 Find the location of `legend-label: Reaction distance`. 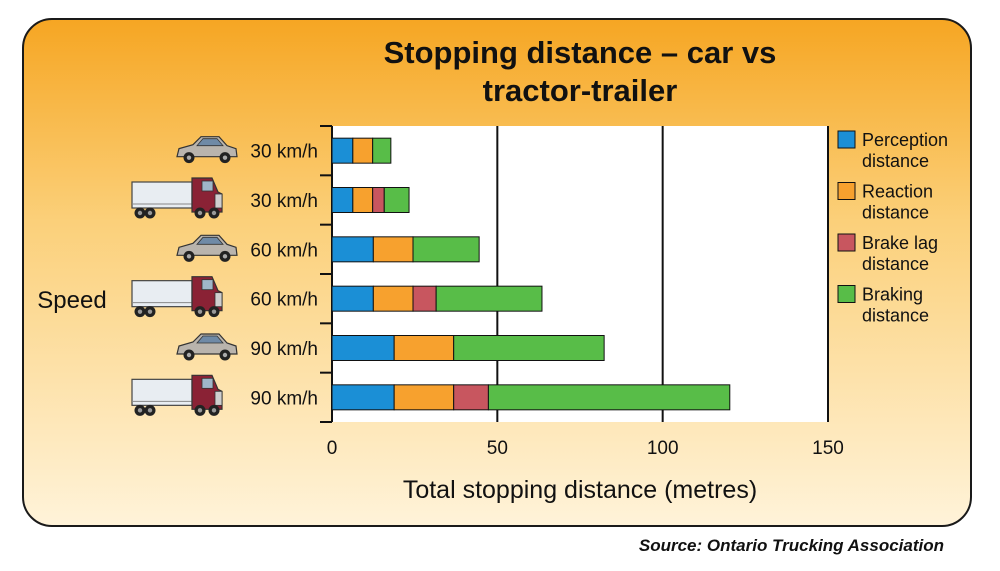

legend-label: Reaction distance is located at coordinates (897, 202).